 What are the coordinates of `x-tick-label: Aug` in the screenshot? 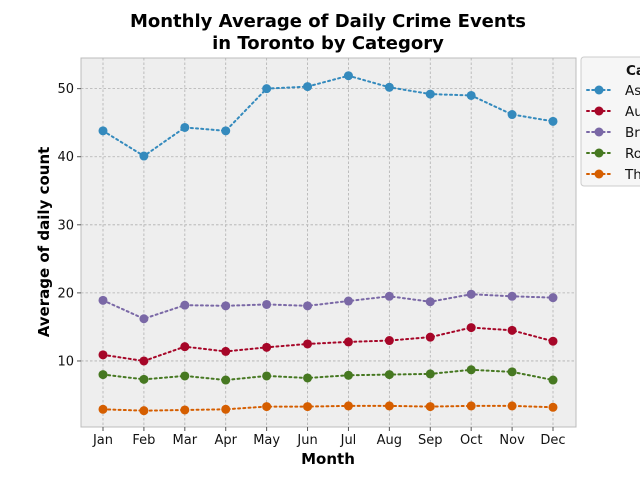 It's located at (389, 440).